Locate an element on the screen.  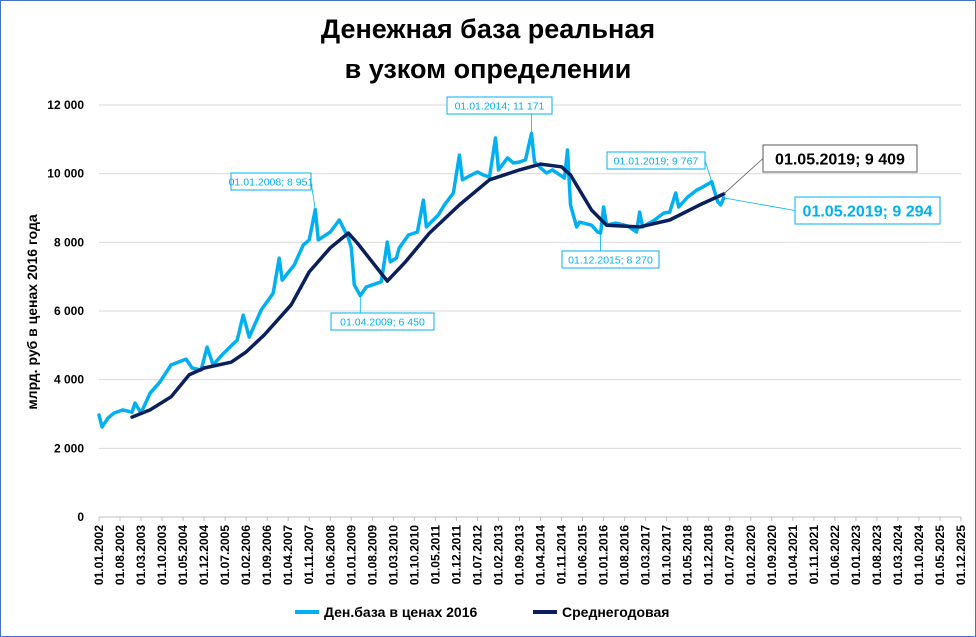
annotation-label: 01.01.2019; 9 767 is located at coordinates (656, 161).